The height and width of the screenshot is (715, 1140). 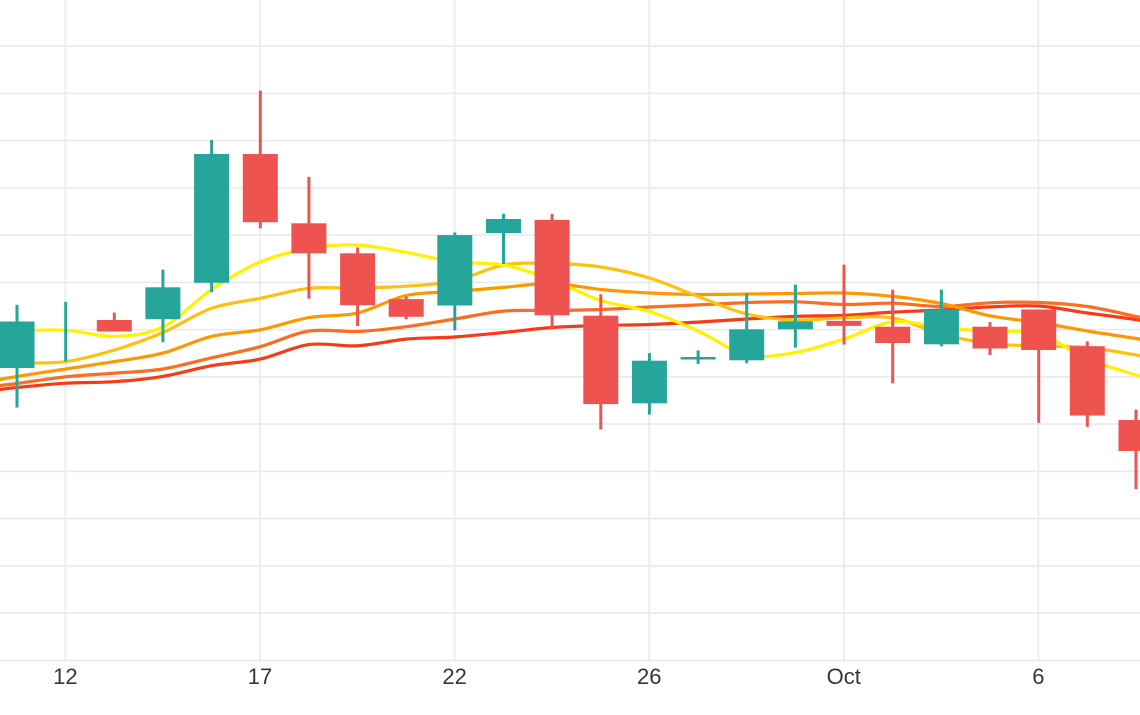 What do you see at coordinates (844, 676) in the screenshot?
I see `svg-text: Oct` at bounding box center [844, 676].